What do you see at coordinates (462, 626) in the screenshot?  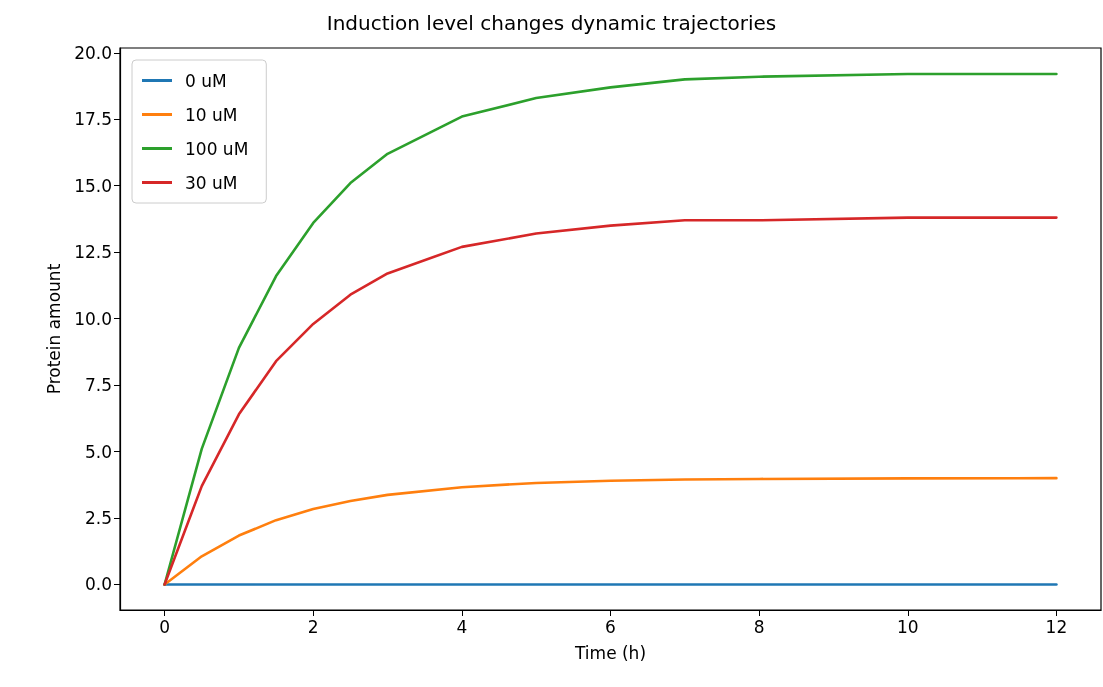 I see `x-tick-label: 4` at bounding box center [462, 626].